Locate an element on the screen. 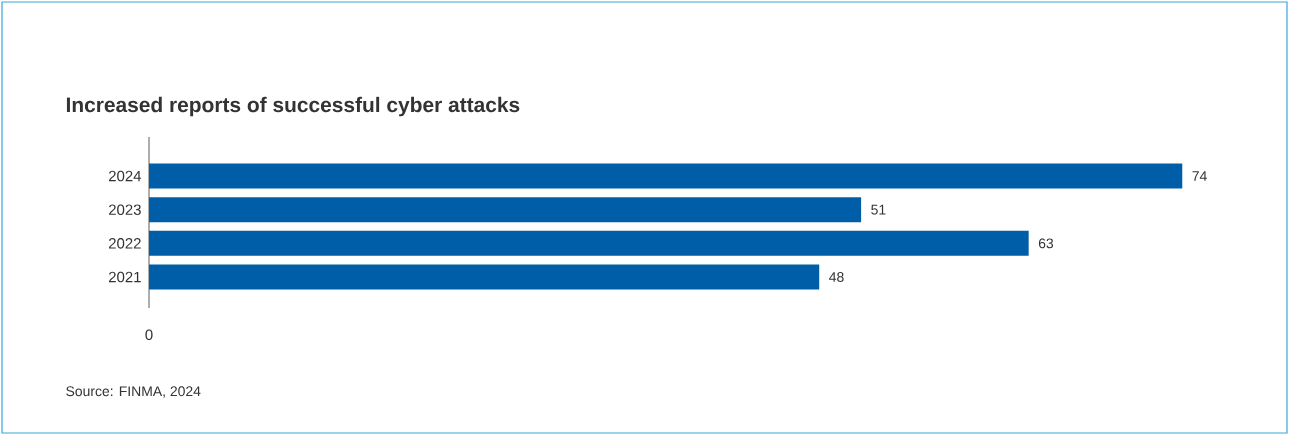 The height and width of the screenshot is (435, 1289). y-tick-label: 2021 is located at coordinates (125, 277).